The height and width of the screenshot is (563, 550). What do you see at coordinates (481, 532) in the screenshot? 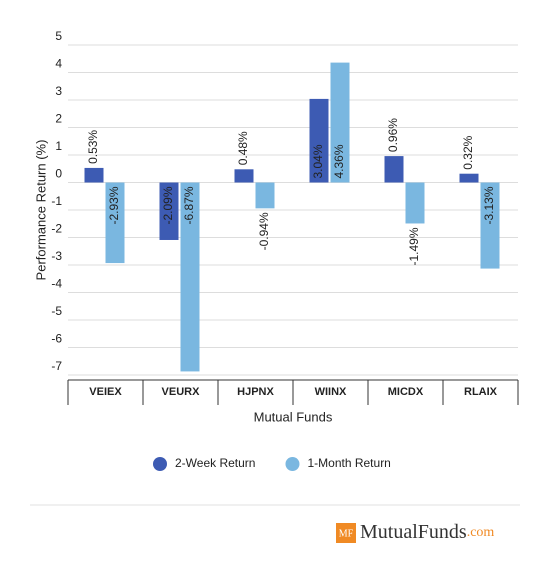
I see `logo-suffix: .com` at bounding box center [481, 532].